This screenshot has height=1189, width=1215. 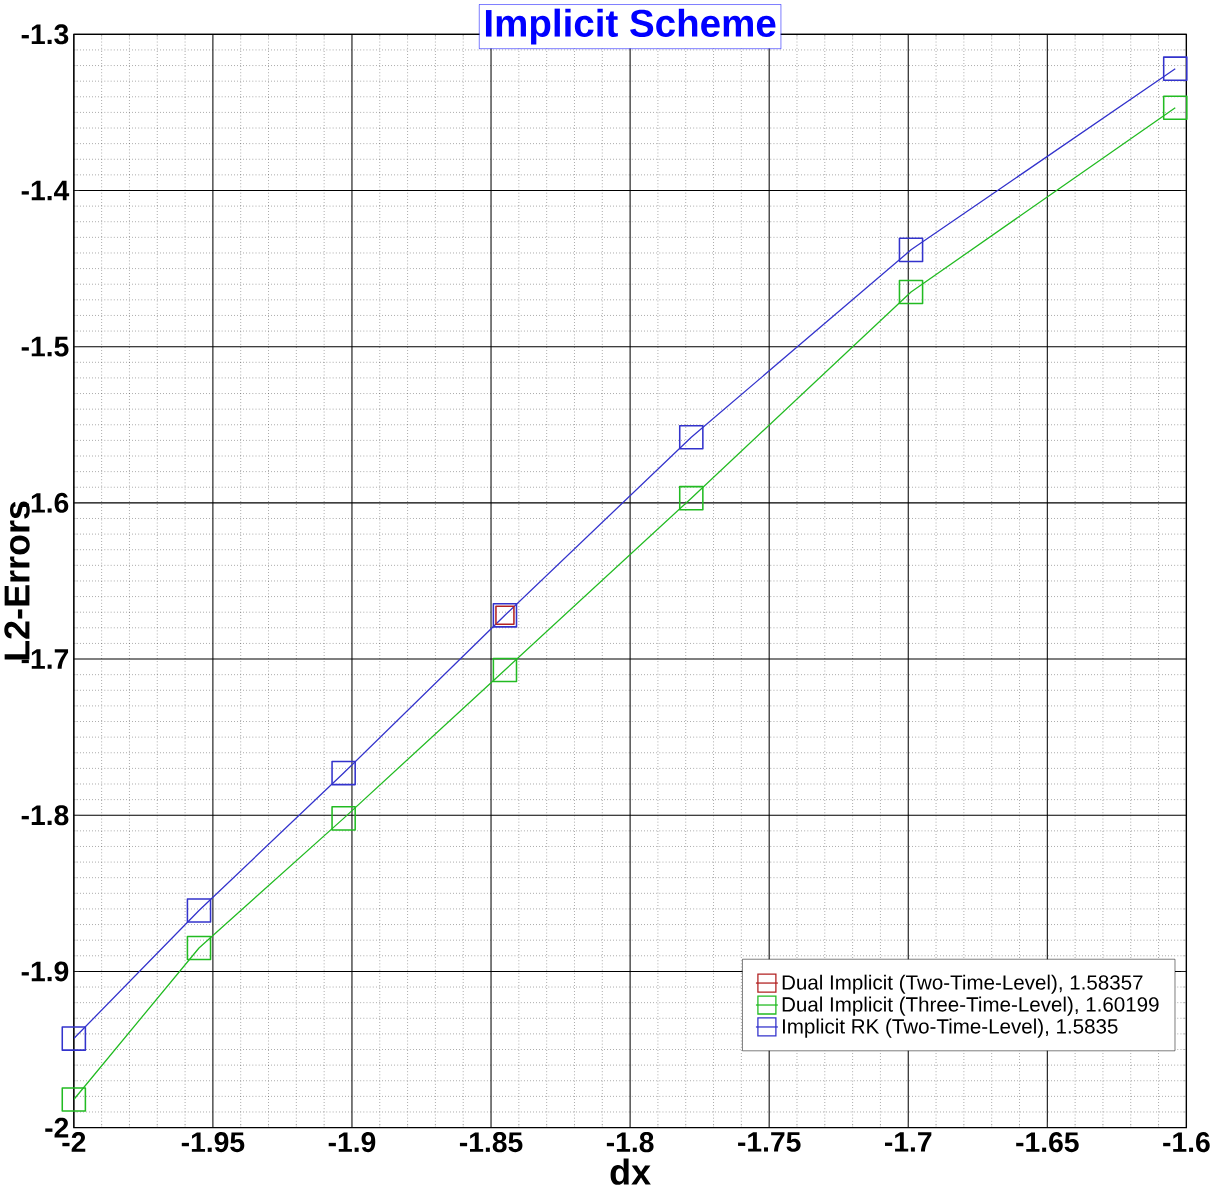 I want to click on legend-label: Dual Implicit (Two-Time-Level), 1.58357, so click(x=962, y=984).